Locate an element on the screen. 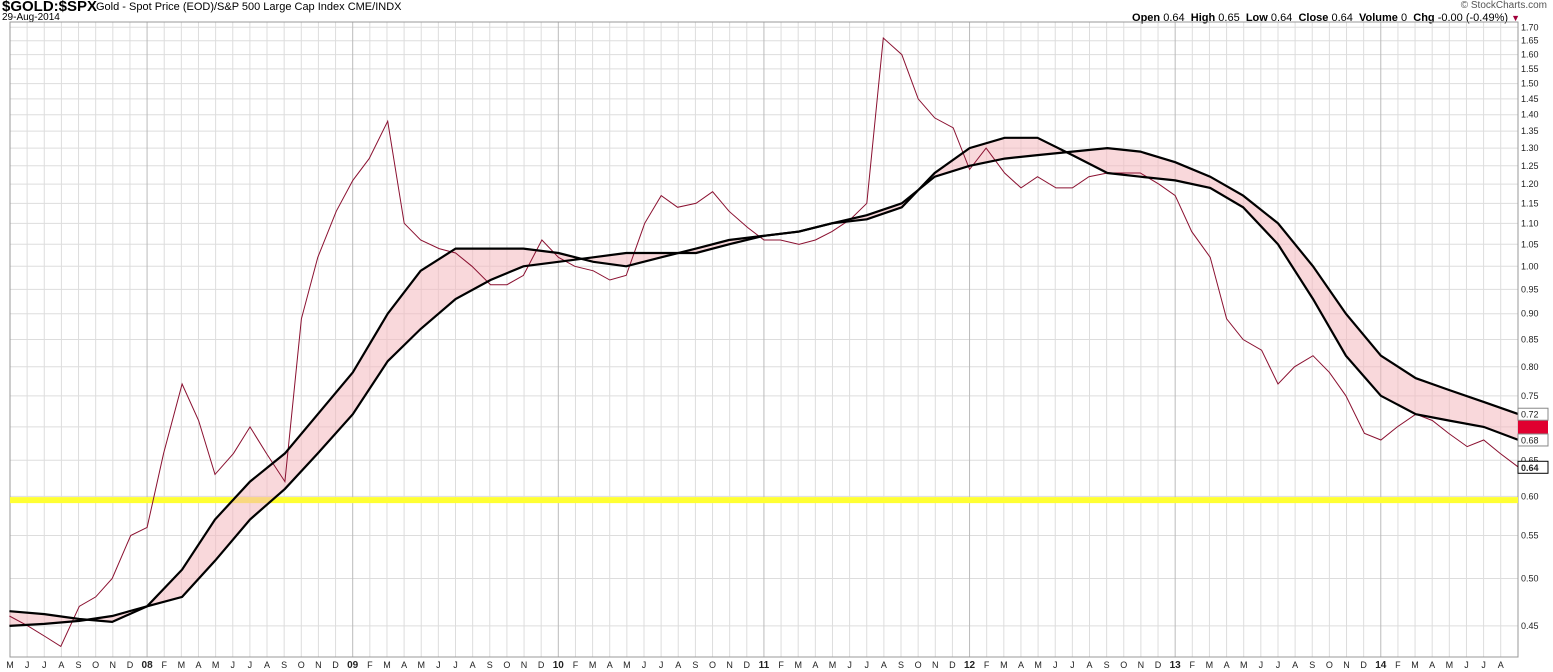 Image resolution: width=1553 pixels, height=672 pixels. y-tick-label: 0.80 is located at coordinates (1530, 367).